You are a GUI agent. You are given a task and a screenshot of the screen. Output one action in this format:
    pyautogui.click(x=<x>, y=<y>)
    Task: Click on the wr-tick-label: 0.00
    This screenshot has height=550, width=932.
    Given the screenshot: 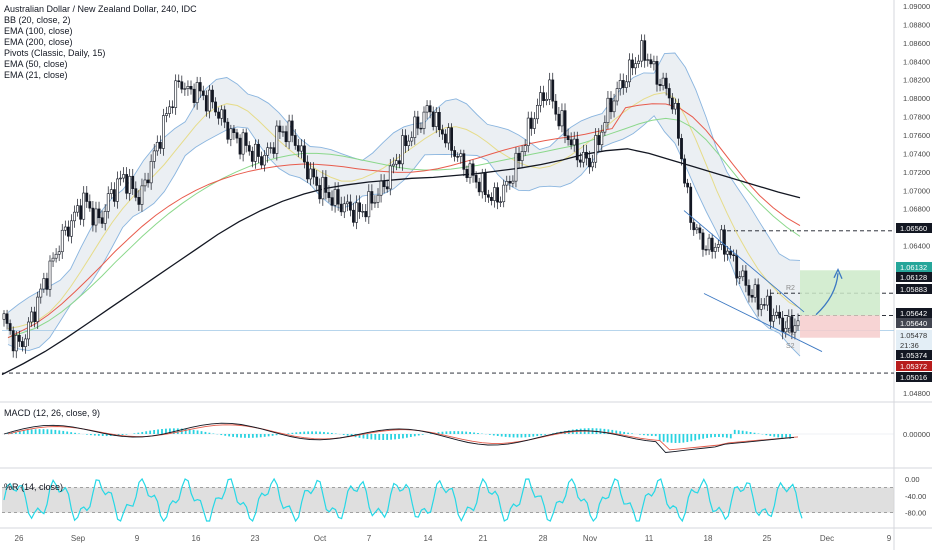 What is the action you would take?
    pyautogui.click(x=912, y=479)
    